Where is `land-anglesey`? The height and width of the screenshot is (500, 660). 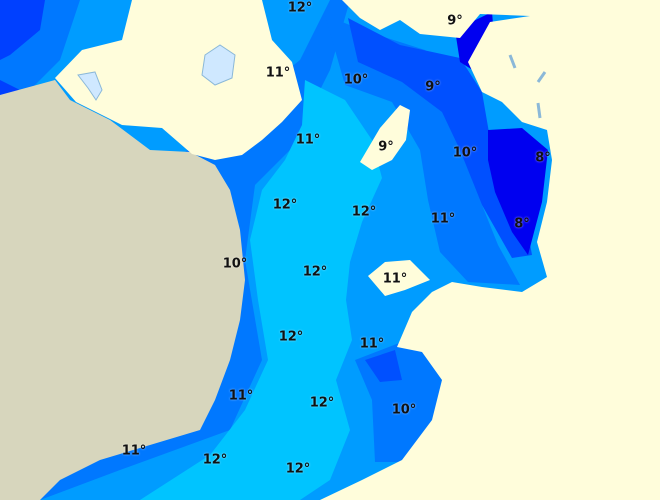
land-anglesey is located at coordinates (399, 278).